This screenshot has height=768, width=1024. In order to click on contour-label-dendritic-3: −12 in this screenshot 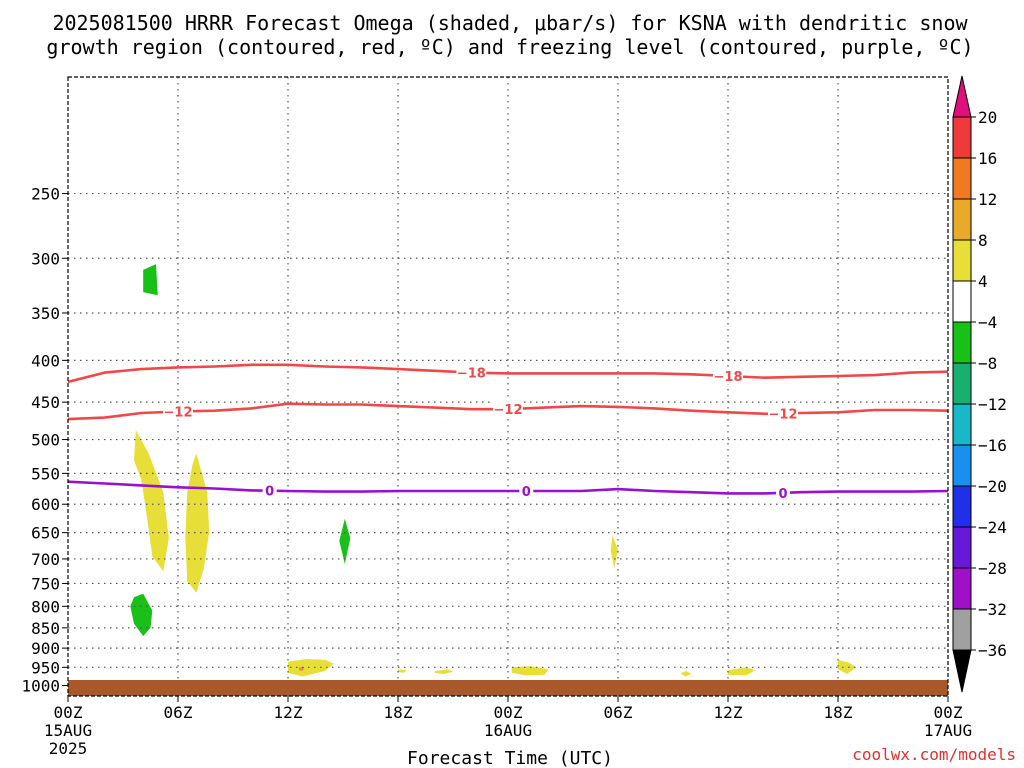, I will do `click(783, 414)`.